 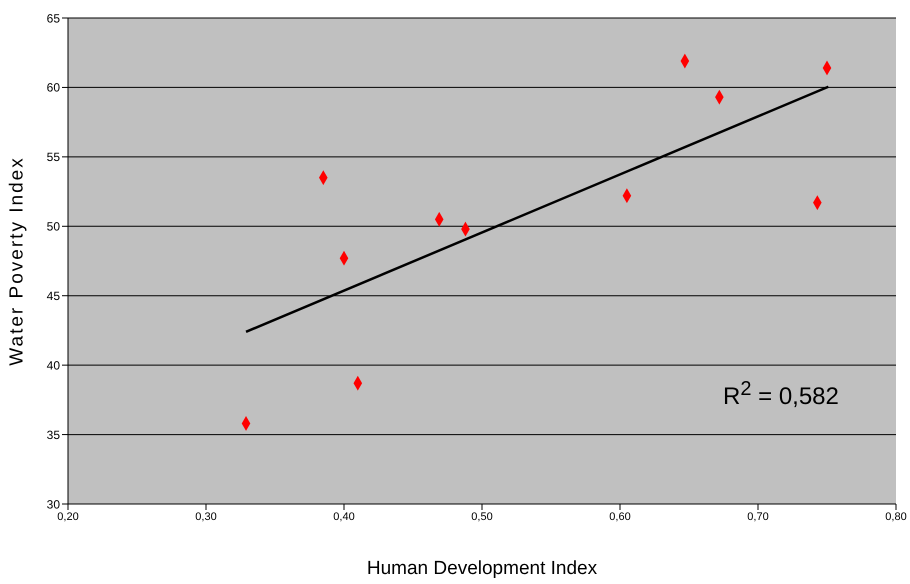 What do you see at coordinates (53, 435) in the screenshot?
I see `y-tick-label: 35` at bounding box center [53, 435].